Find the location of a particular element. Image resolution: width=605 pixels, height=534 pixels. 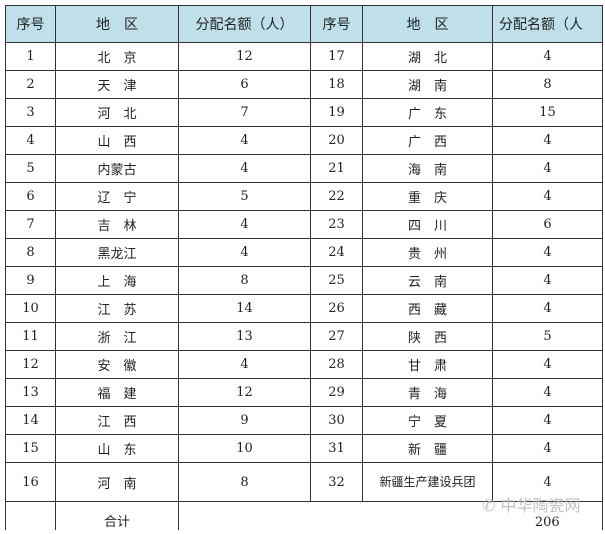

wechat-icon: ✆ is located at coordinates (491, 505).